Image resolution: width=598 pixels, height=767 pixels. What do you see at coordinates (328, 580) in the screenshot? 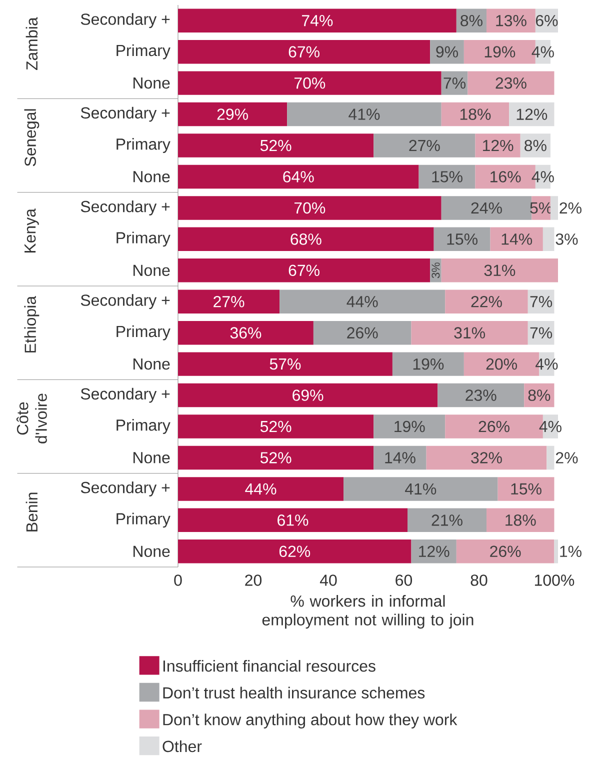
I see `x-tick-label: 40` at bounding box center [328, 580].